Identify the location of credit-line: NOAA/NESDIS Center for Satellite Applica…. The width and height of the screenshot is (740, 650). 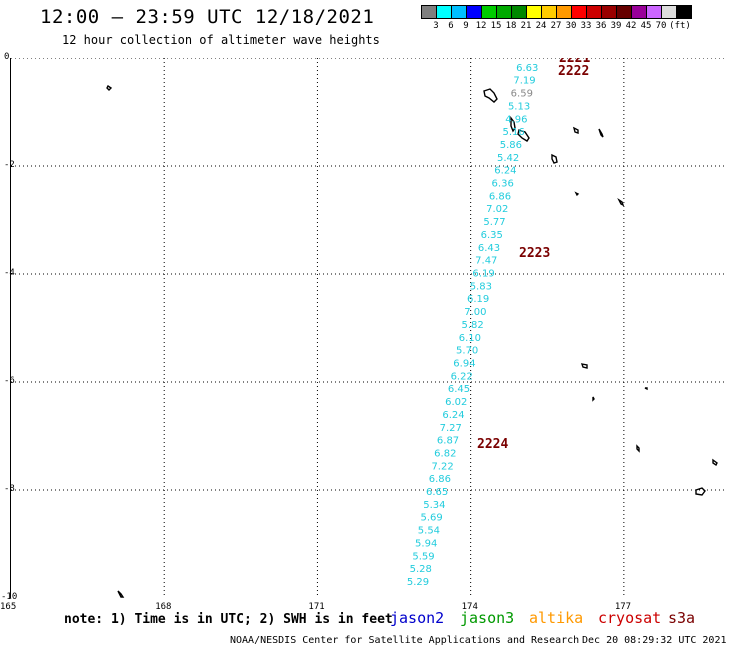
(405, 640).